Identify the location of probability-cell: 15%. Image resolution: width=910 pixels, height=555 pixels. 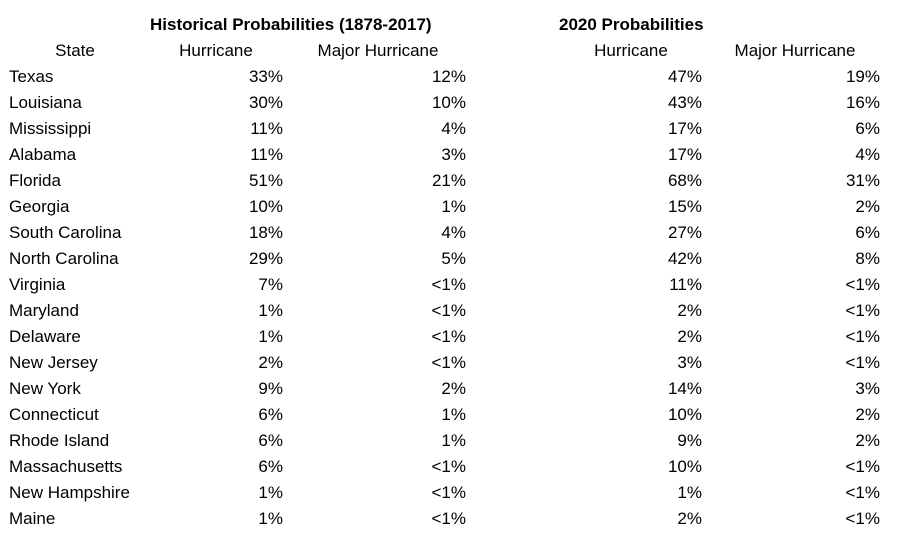
(684, 206).